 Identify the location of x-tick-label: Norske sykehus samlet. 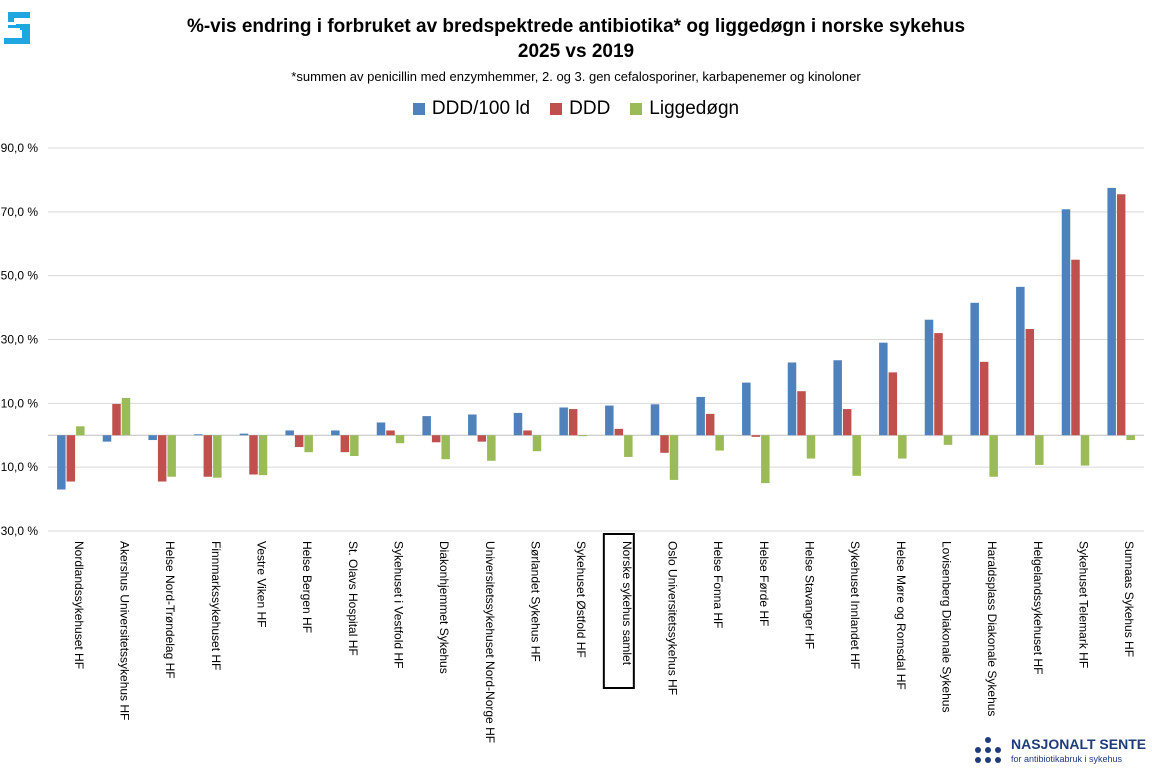
(627, 603).